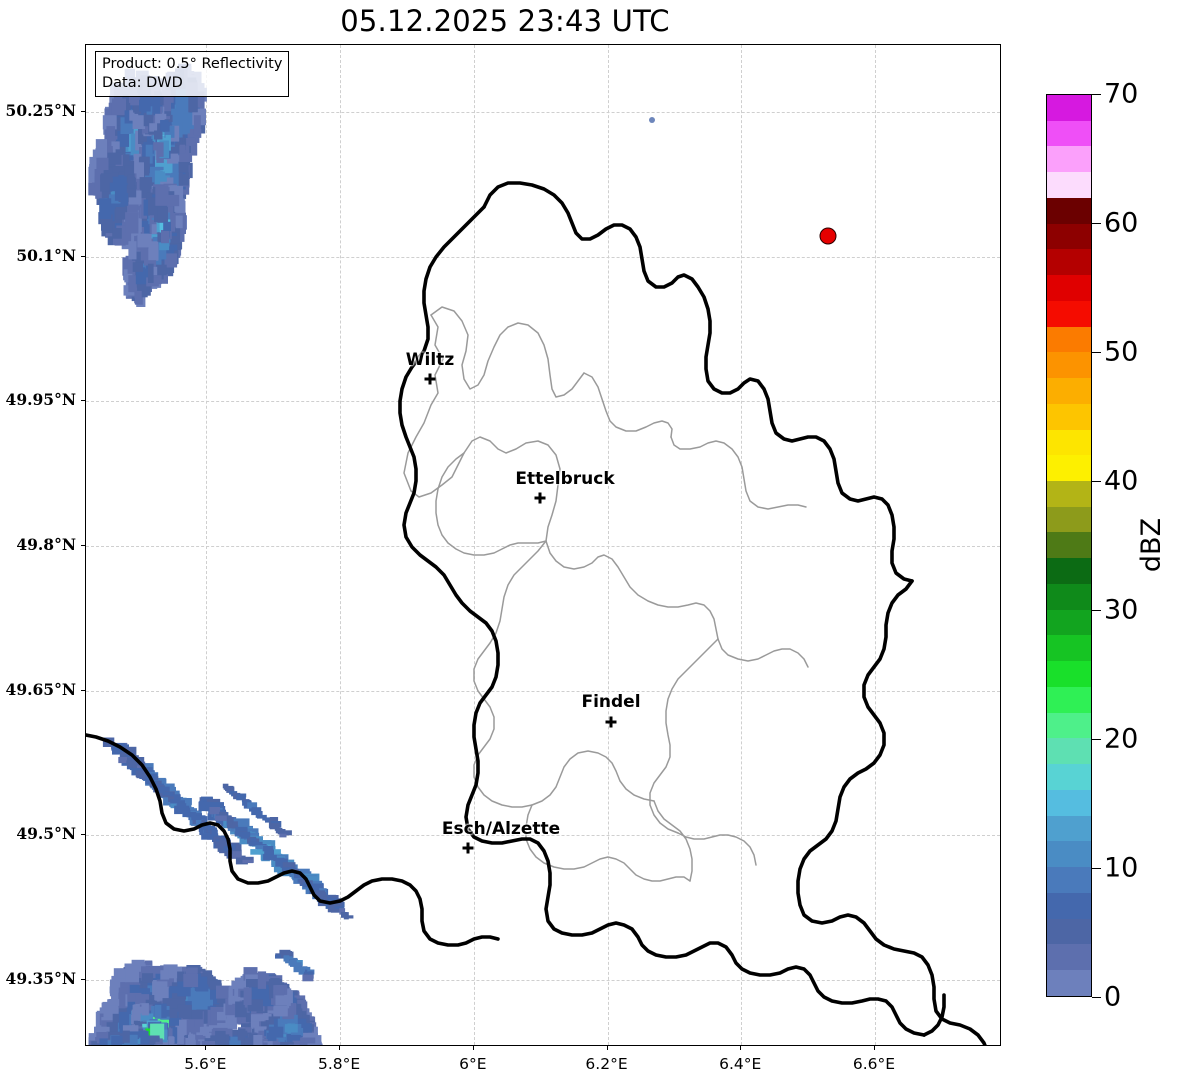 The image size is (1184, 1081). Describe the element at coordinates (1069, 545) in the screenshot. I see `colorbar` at that location.